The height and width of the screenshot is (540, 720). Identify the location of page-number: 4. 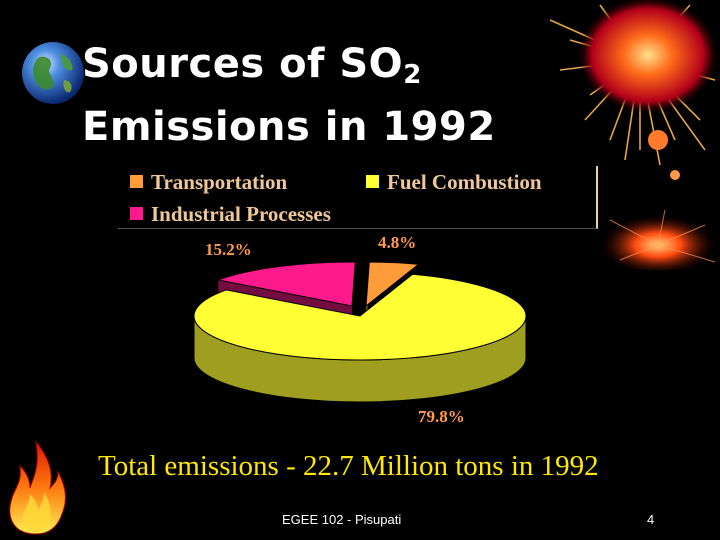
(651, 519).